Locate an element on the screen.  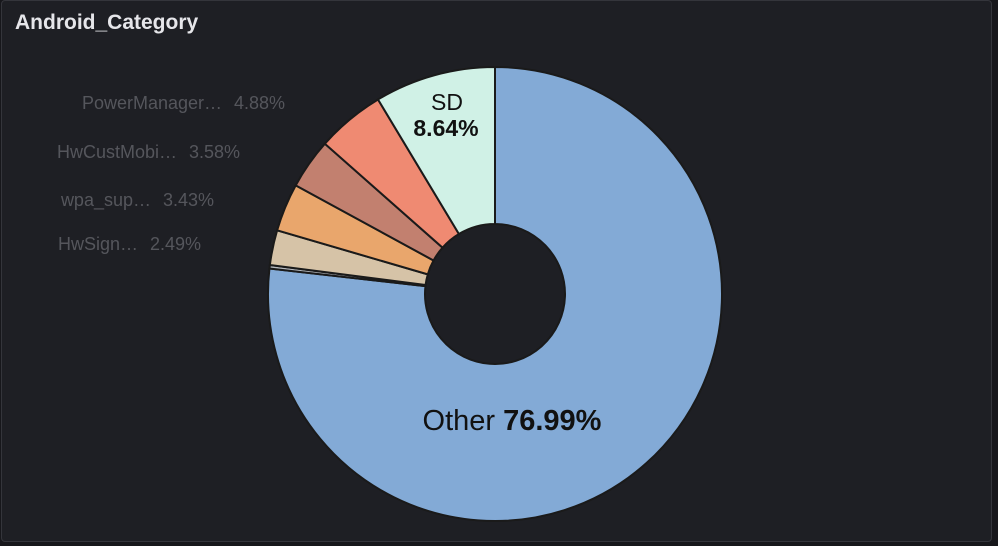
slice-sd is located at coordinates (436, 150).